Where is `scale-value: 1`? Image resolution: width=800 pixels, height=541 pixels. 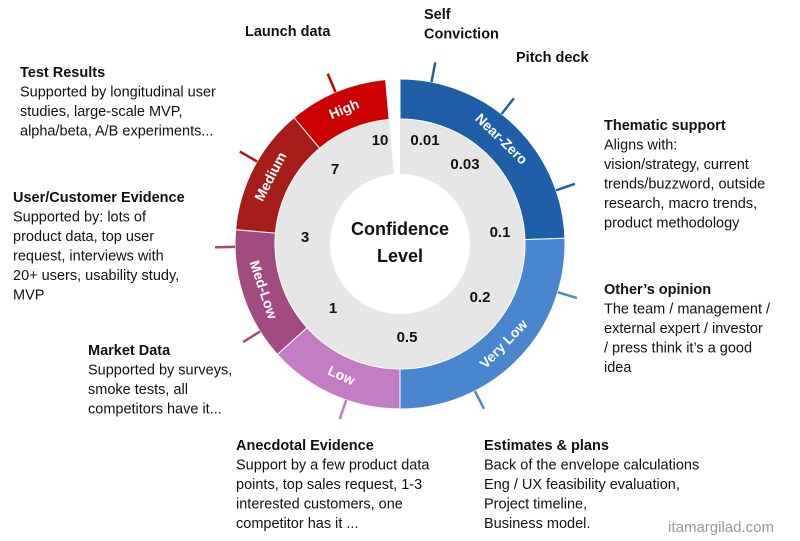
scale-value: 1 is located at coordinates (333, 308).